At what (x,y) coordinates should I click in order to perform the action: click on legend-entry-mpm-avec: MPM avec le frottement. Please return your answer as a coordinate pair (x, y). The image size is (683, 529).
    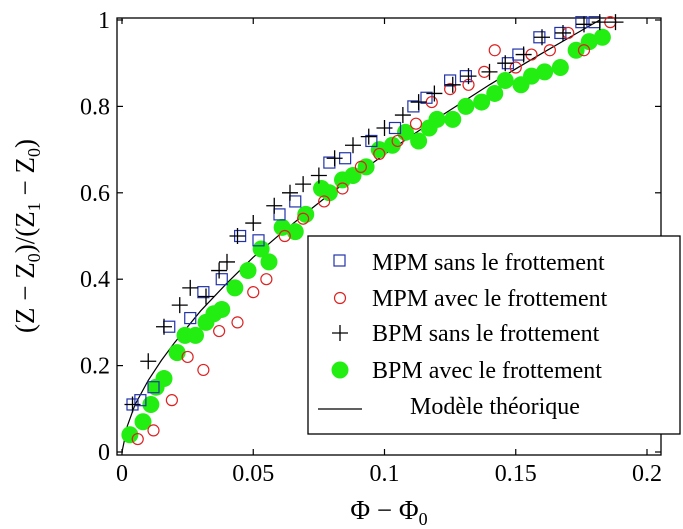
    Looking at the image, I should click on (470, 299).